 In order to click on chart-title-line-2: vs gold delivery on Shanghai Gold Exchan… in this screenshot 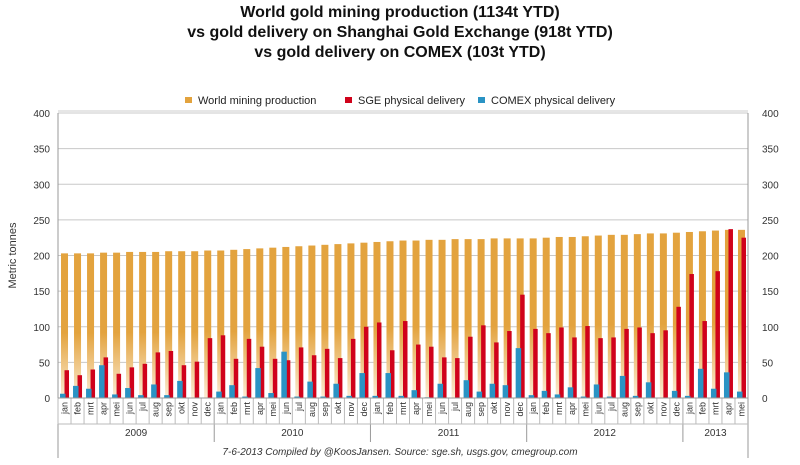, I will do `click(400, 32)`.